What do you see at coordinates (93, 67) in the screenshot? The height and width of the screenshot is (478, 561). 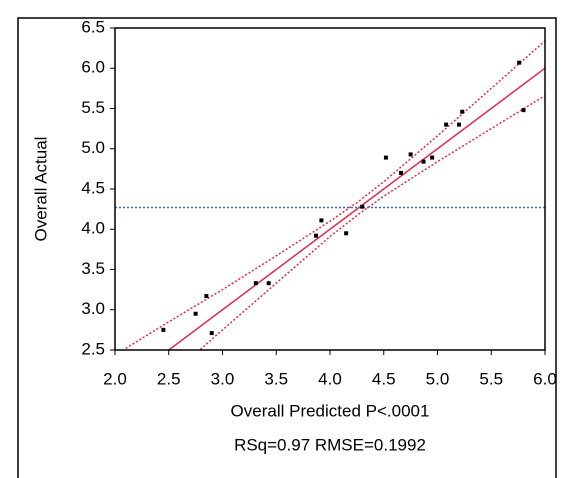 I see `y-tick-label: 6.0` at bounding box center [93, 67].